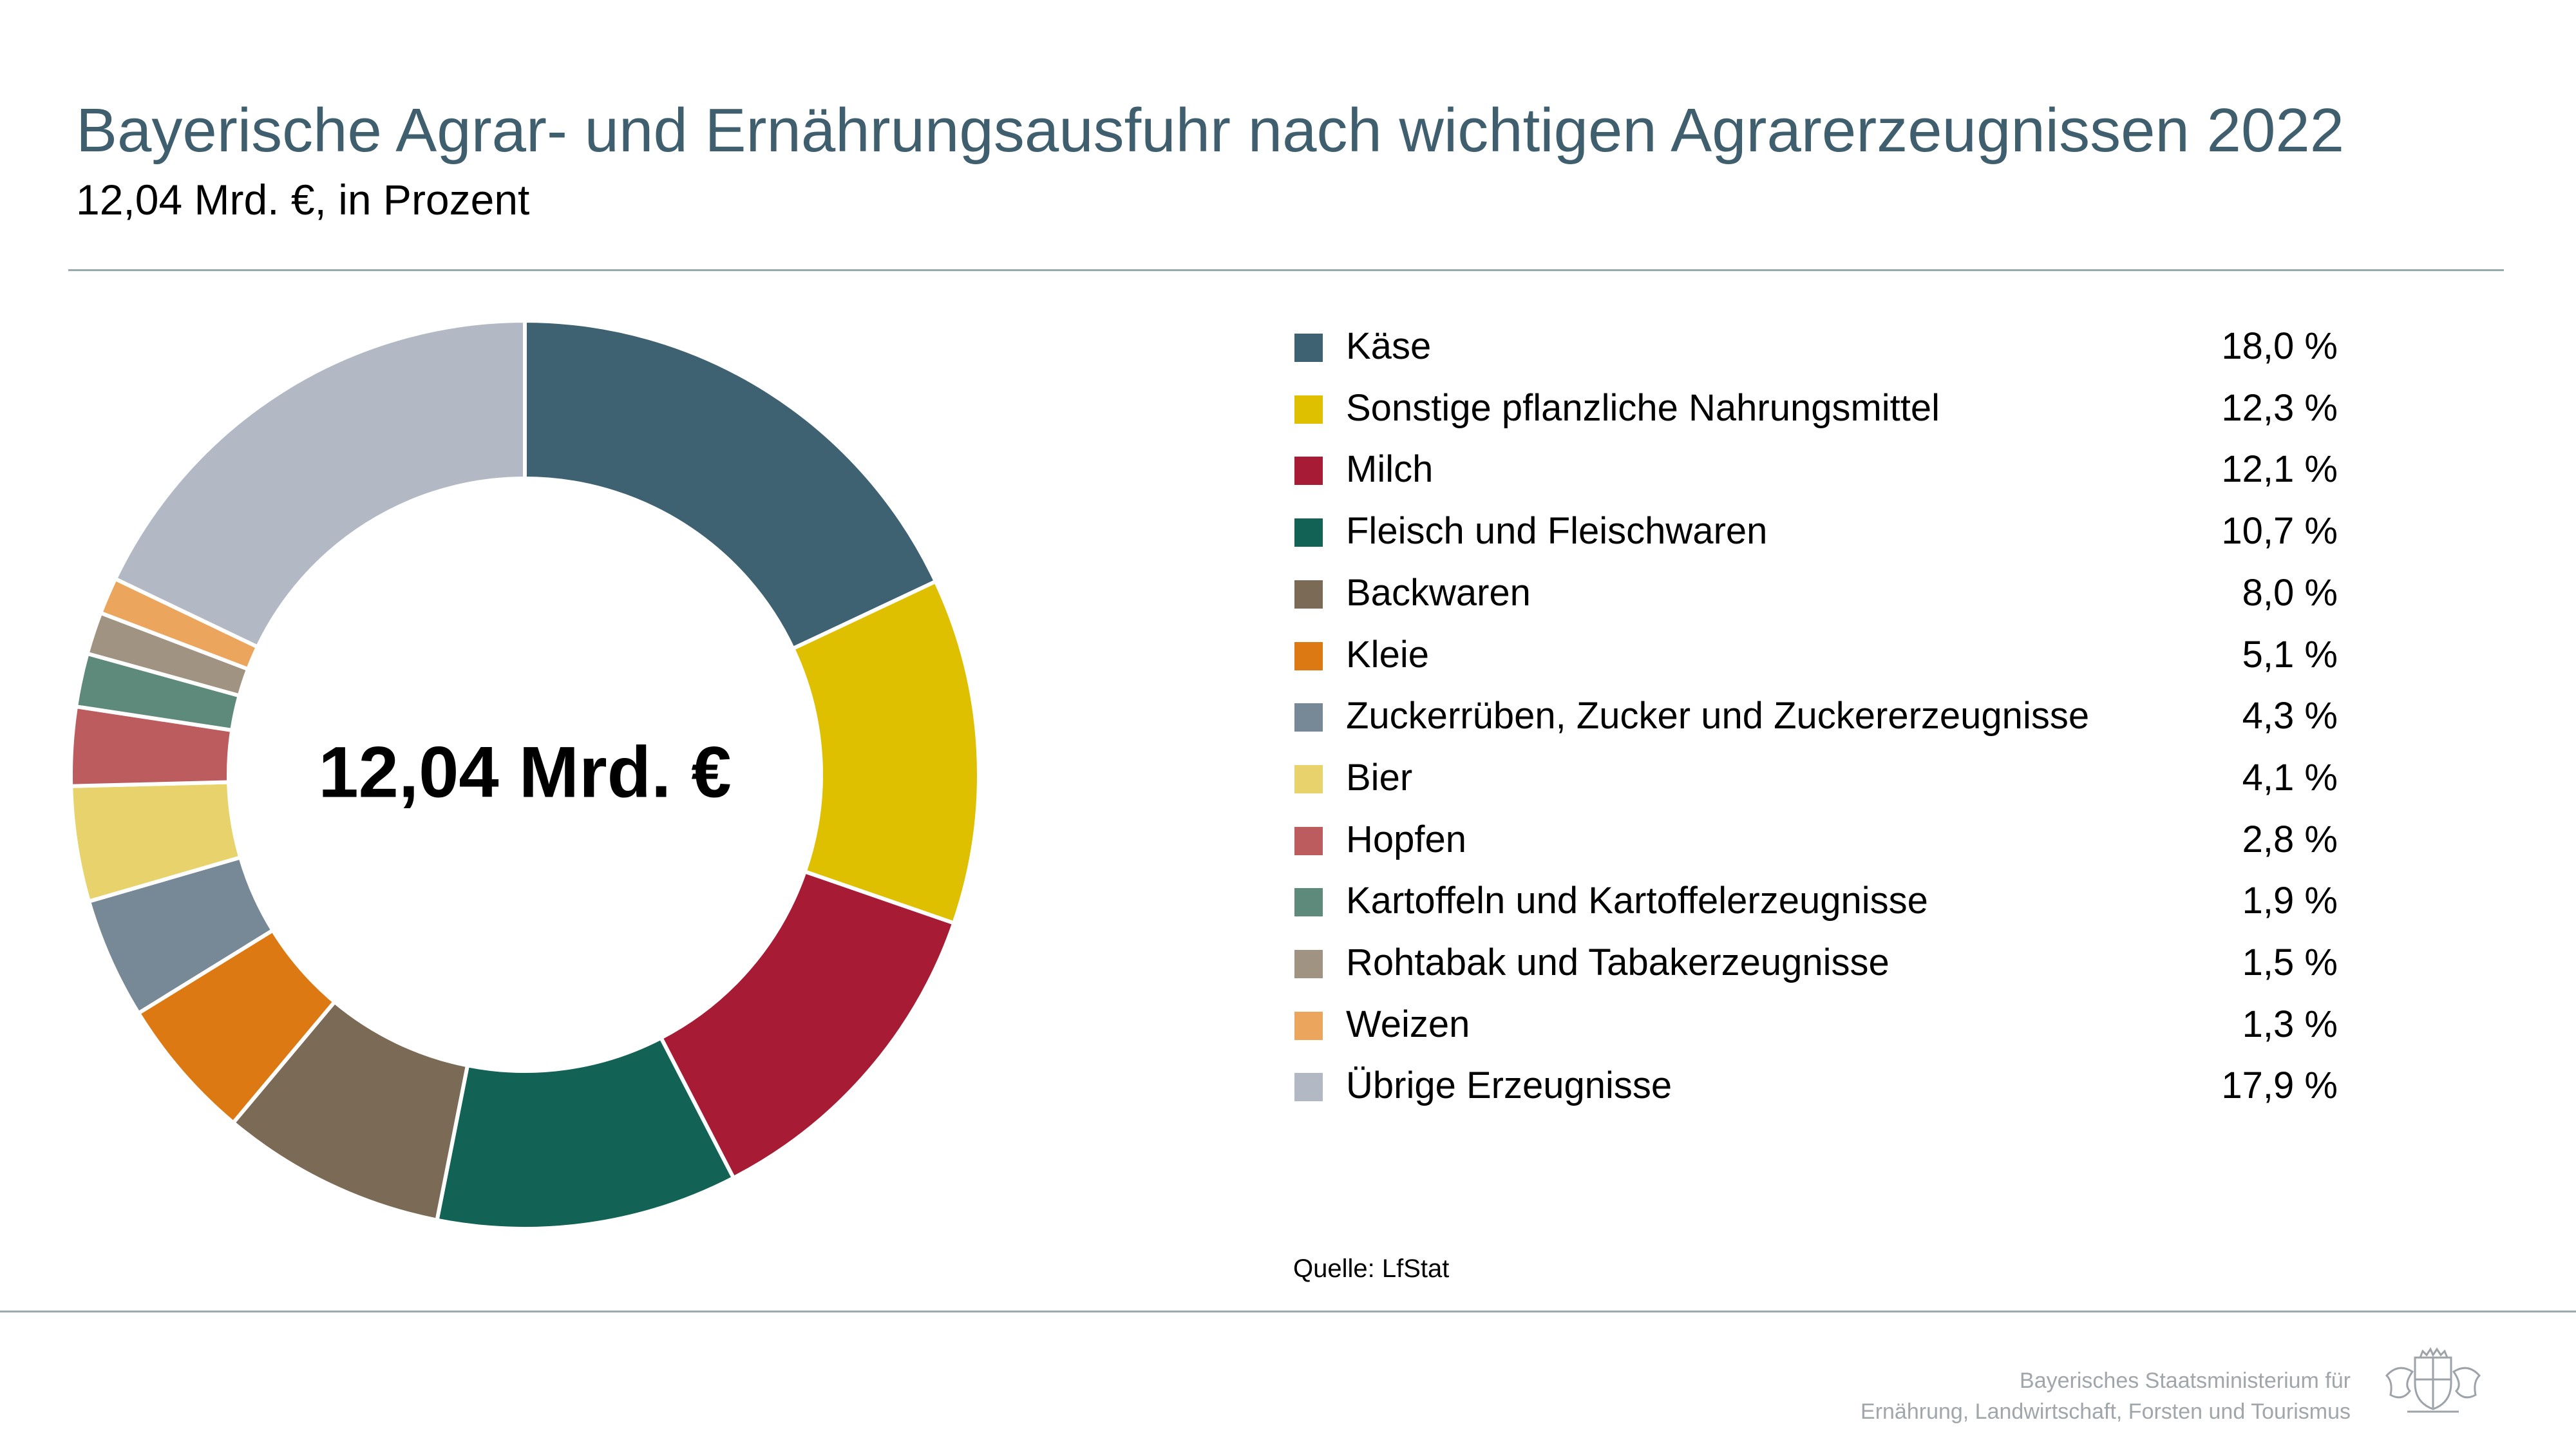  I want to click on legend-label: Weizen, so click(1408, 1024).